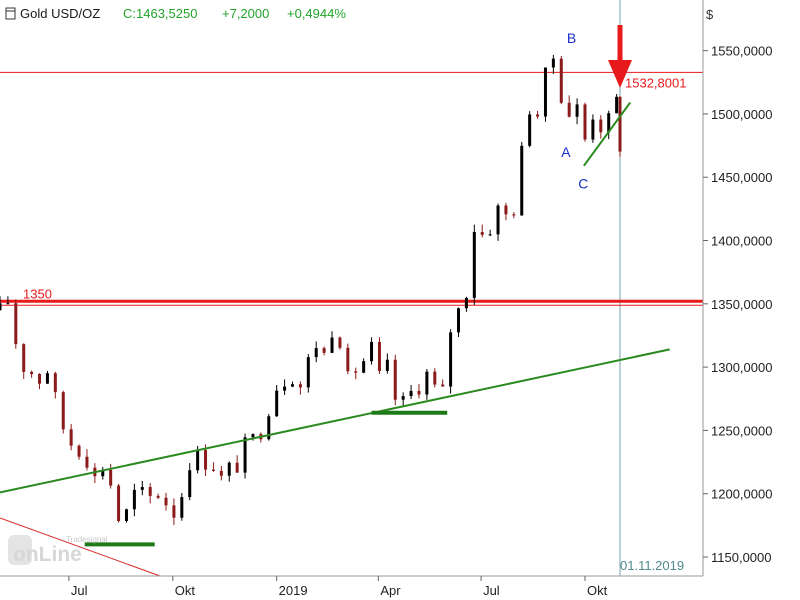 Image resolution: width=800 pixels, height=600 pixels. I want to click on instrument-name: Gold USD/OZ, so click(60, 13).